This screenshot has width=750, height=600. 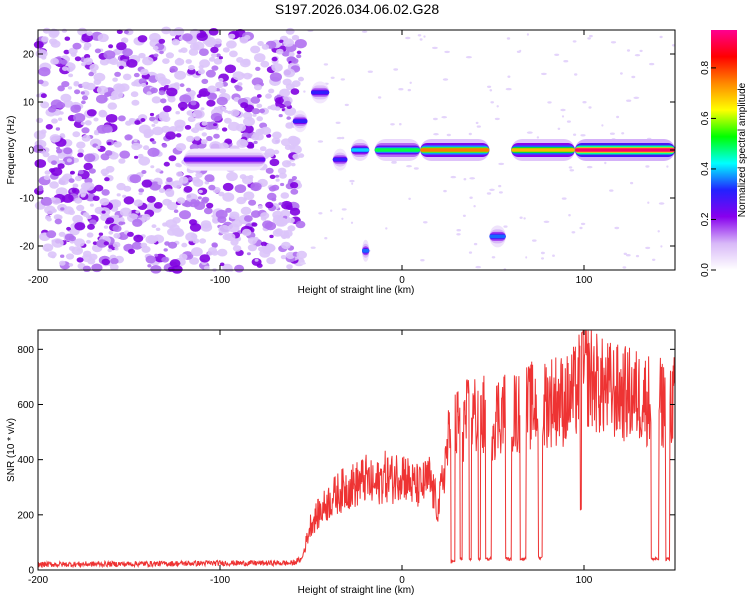 What do you see at coordinates (705, 270) in the screenshot?
I see `colorbar-tick-label: 0.0` at bounding box center [705, 270].